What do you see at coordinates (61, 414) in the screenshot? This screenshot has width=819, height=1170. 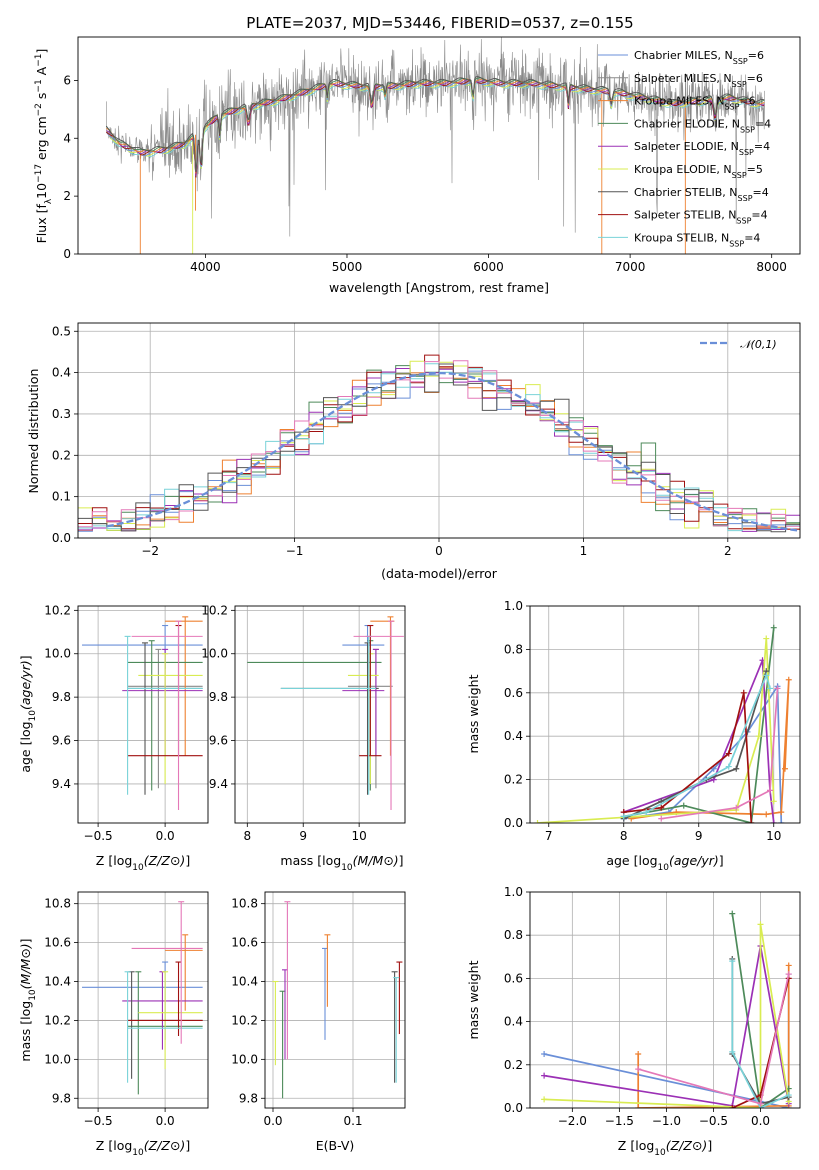 I see `y-tick-label: 0.3` at bounding box center [61, 414].